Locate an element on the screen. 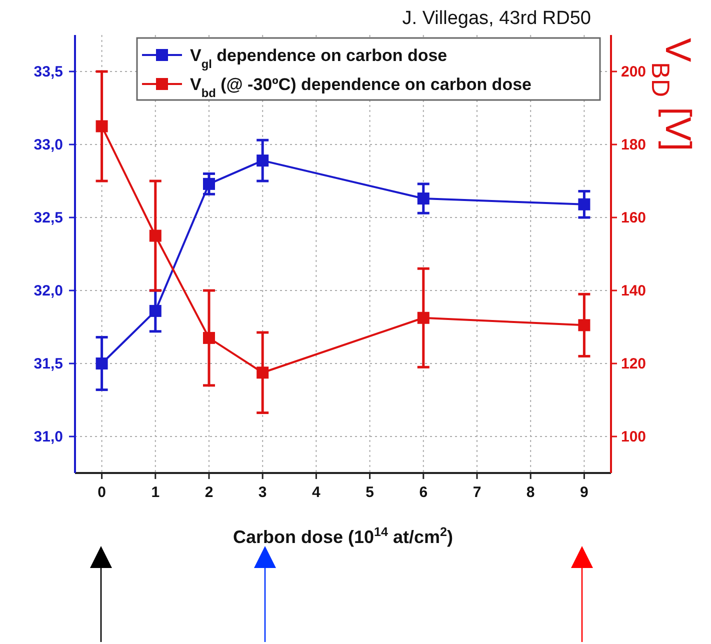 The width and height of the screenshot is (711, 644). x-tick-label: 7 is located at coordinates (477, 492).